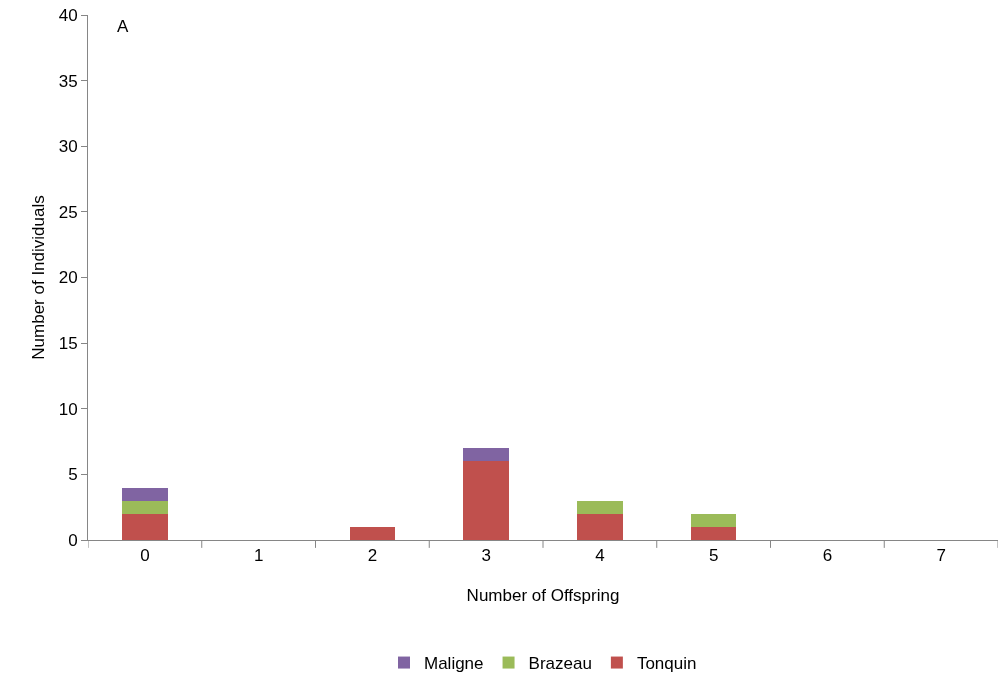 Image resolution: width=1003 pixels, height=690 pixels. What do you see at coordinates (454, 664) in the screenshot?
I see `legend-label: Maligne` at bounding box center [454, 664].